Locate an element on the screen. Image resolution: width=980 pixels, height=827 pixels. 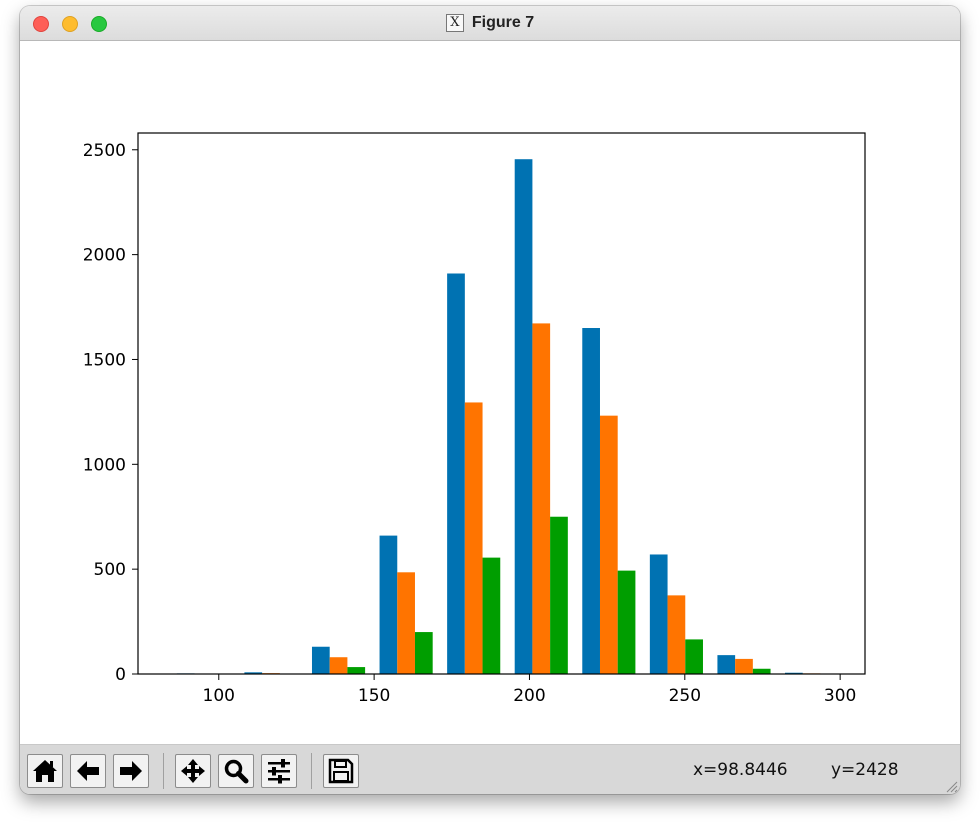
y-coordinate-readout: y=2428 is located at coordinates (865, 770).